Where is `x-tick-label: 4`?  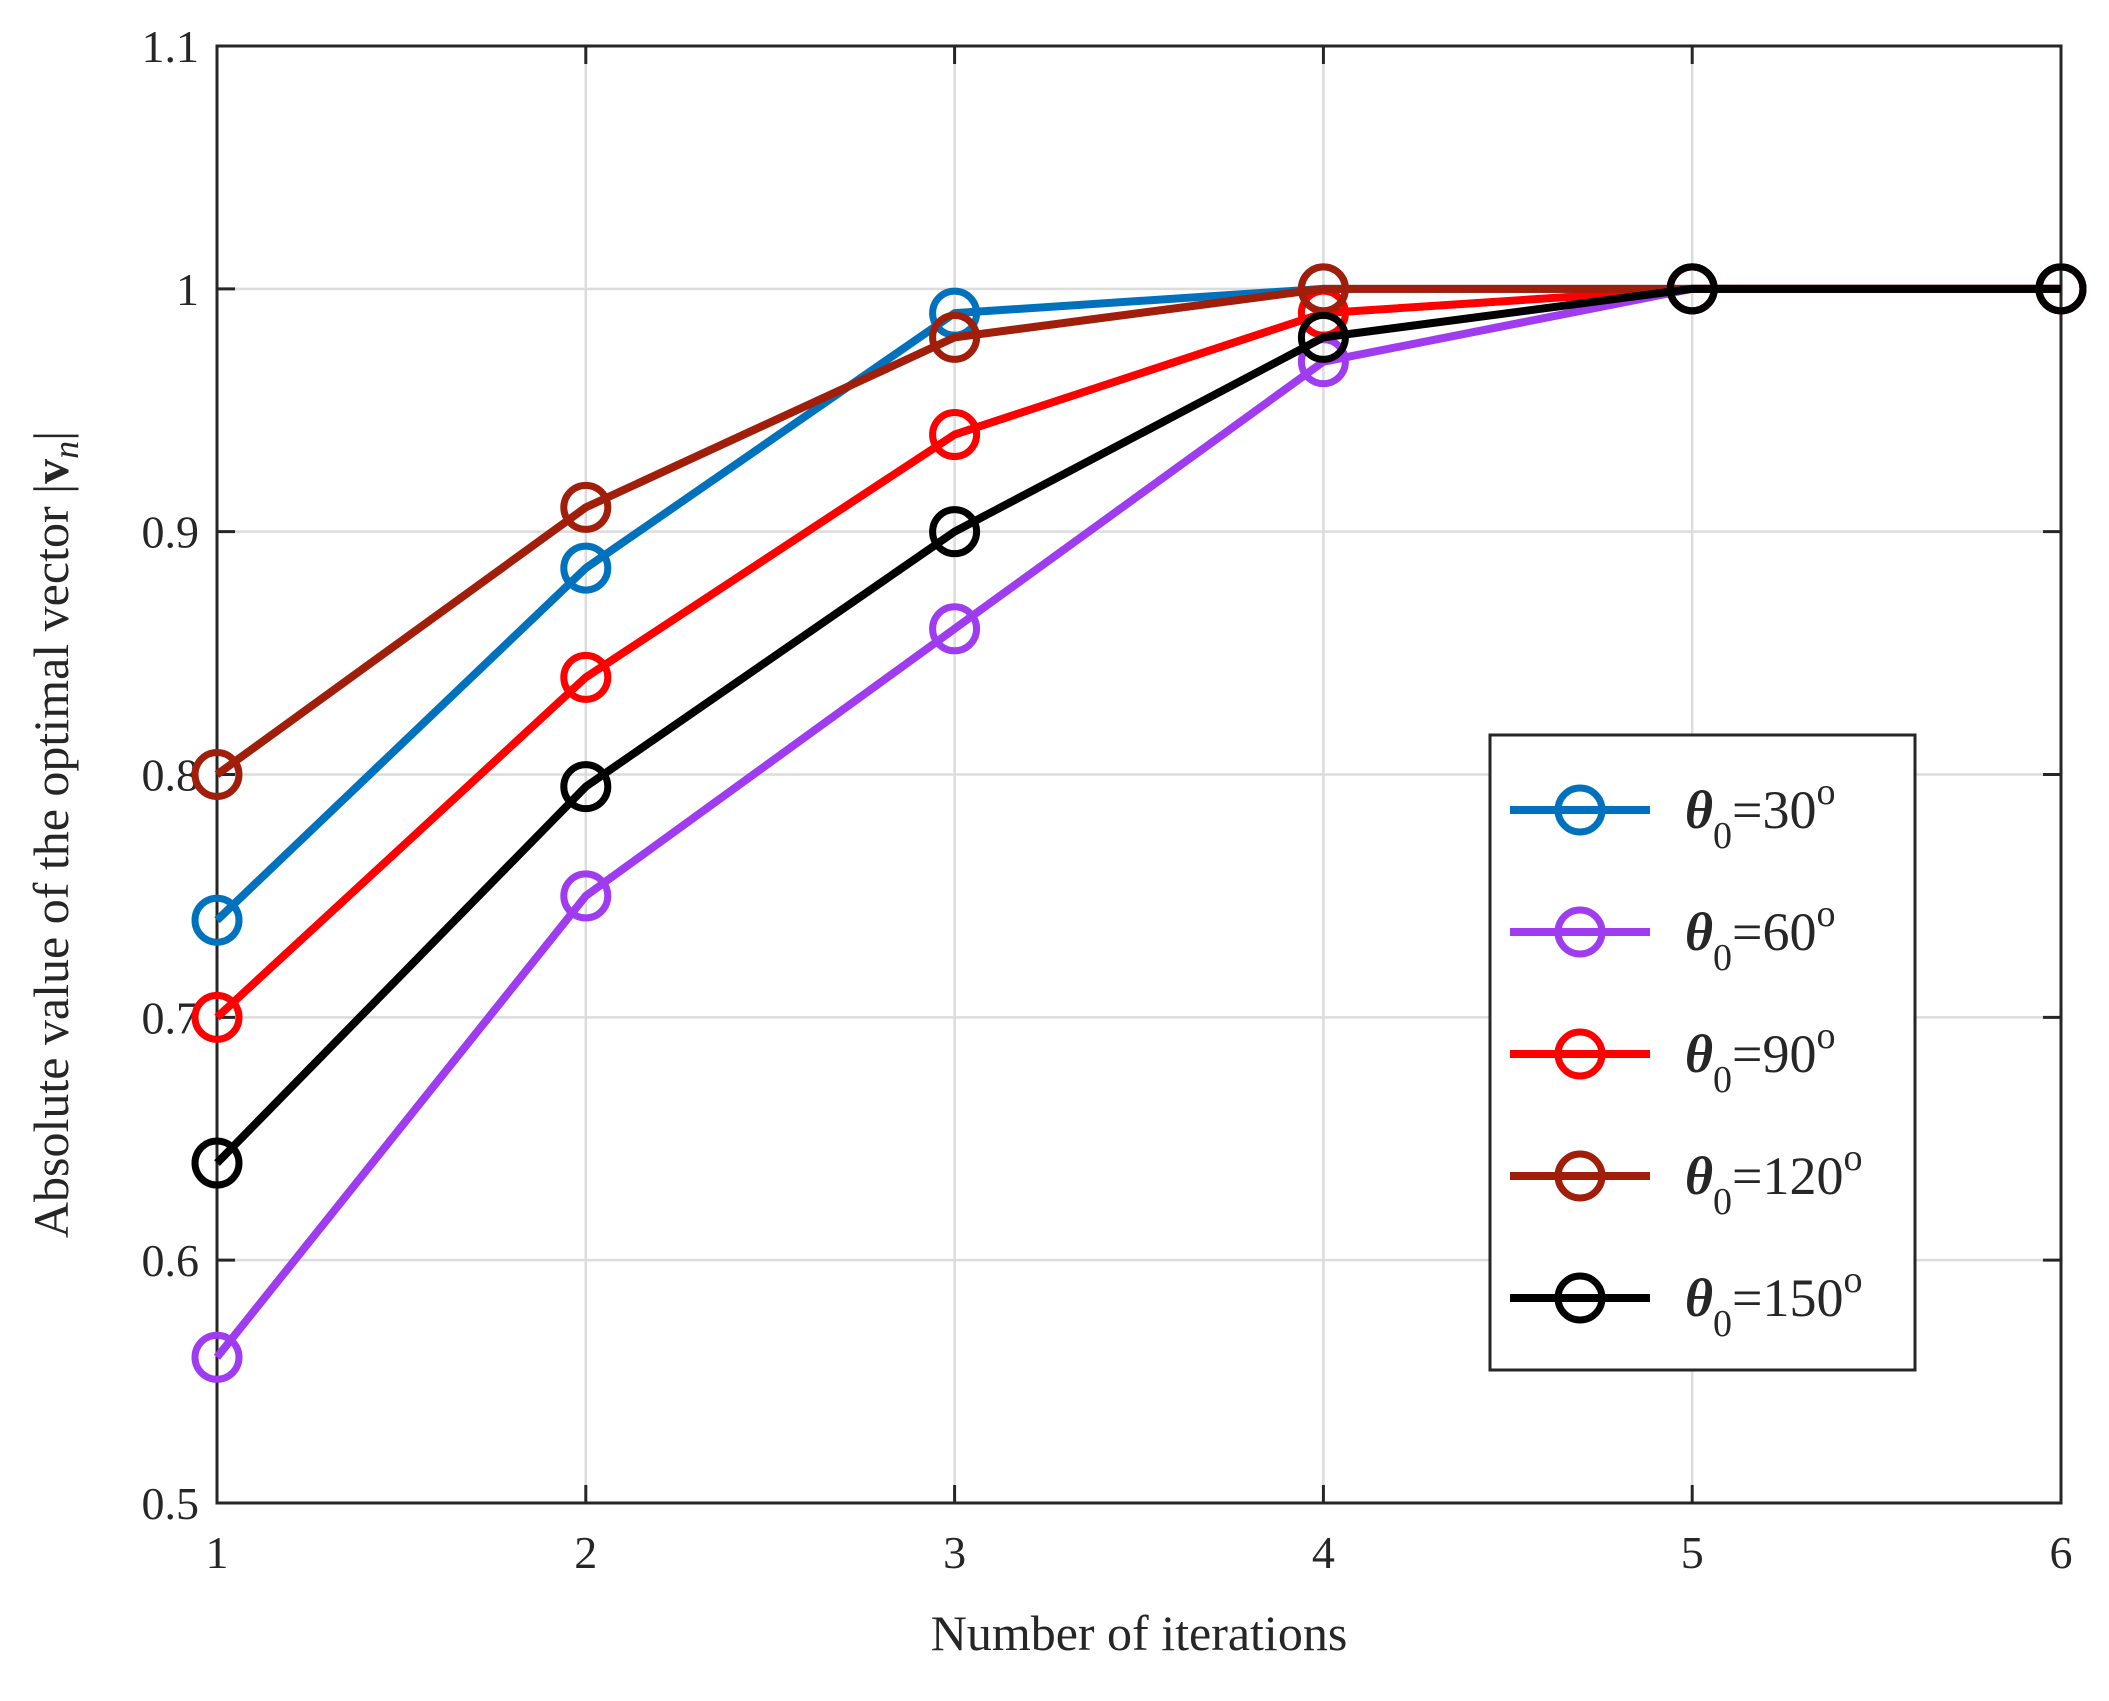 x-tick-label: 4 is located at coordinates (1323, 1552).